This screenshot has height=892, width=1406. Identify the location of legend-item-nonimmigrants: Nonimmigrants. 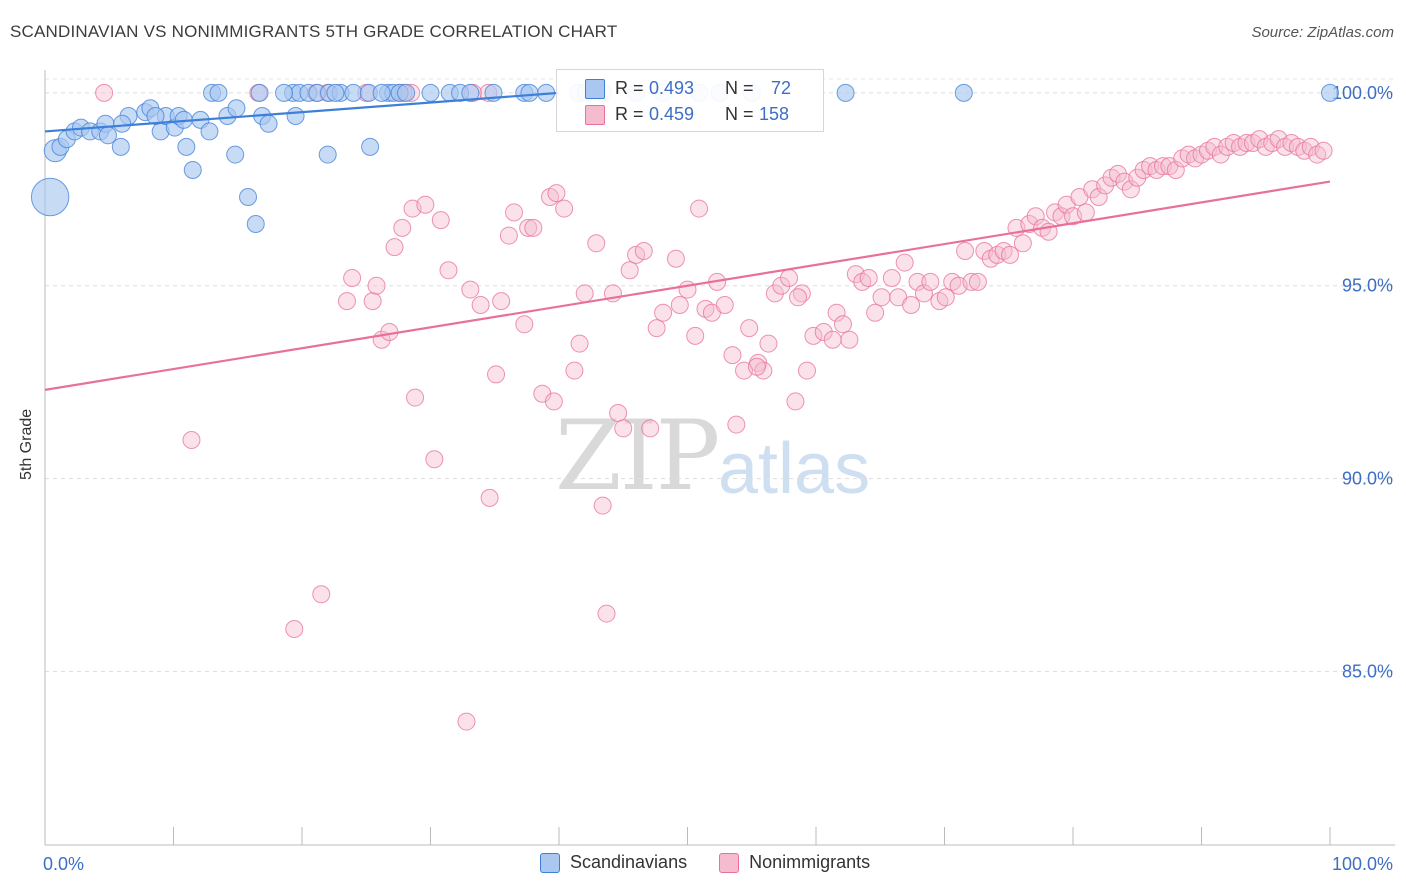
(794, 862).